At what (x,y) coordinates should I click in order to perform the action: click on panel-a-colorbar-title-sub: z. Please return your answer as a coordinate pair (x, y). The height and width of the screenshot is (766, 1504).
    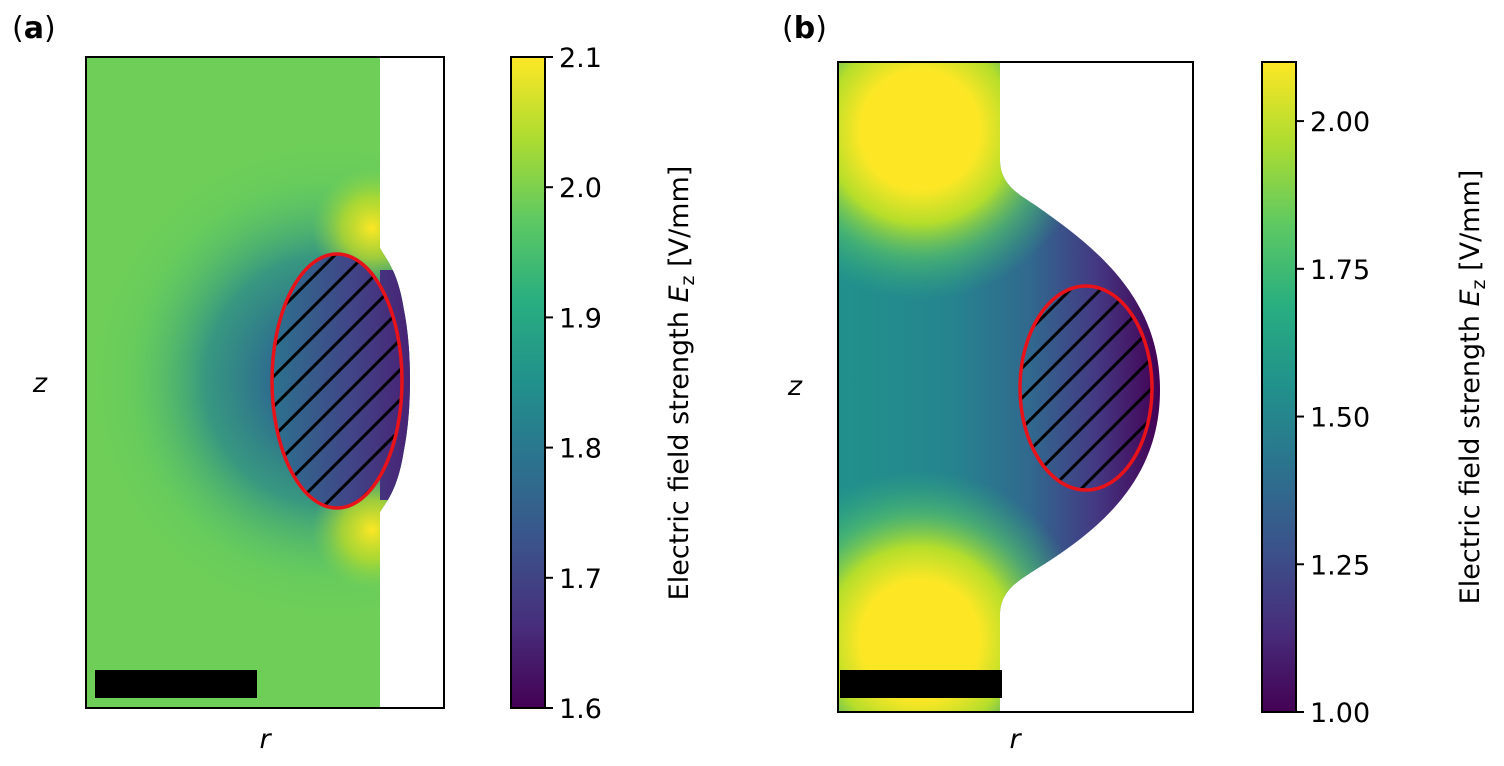
    Looking at the image, I should click on (688, 280).